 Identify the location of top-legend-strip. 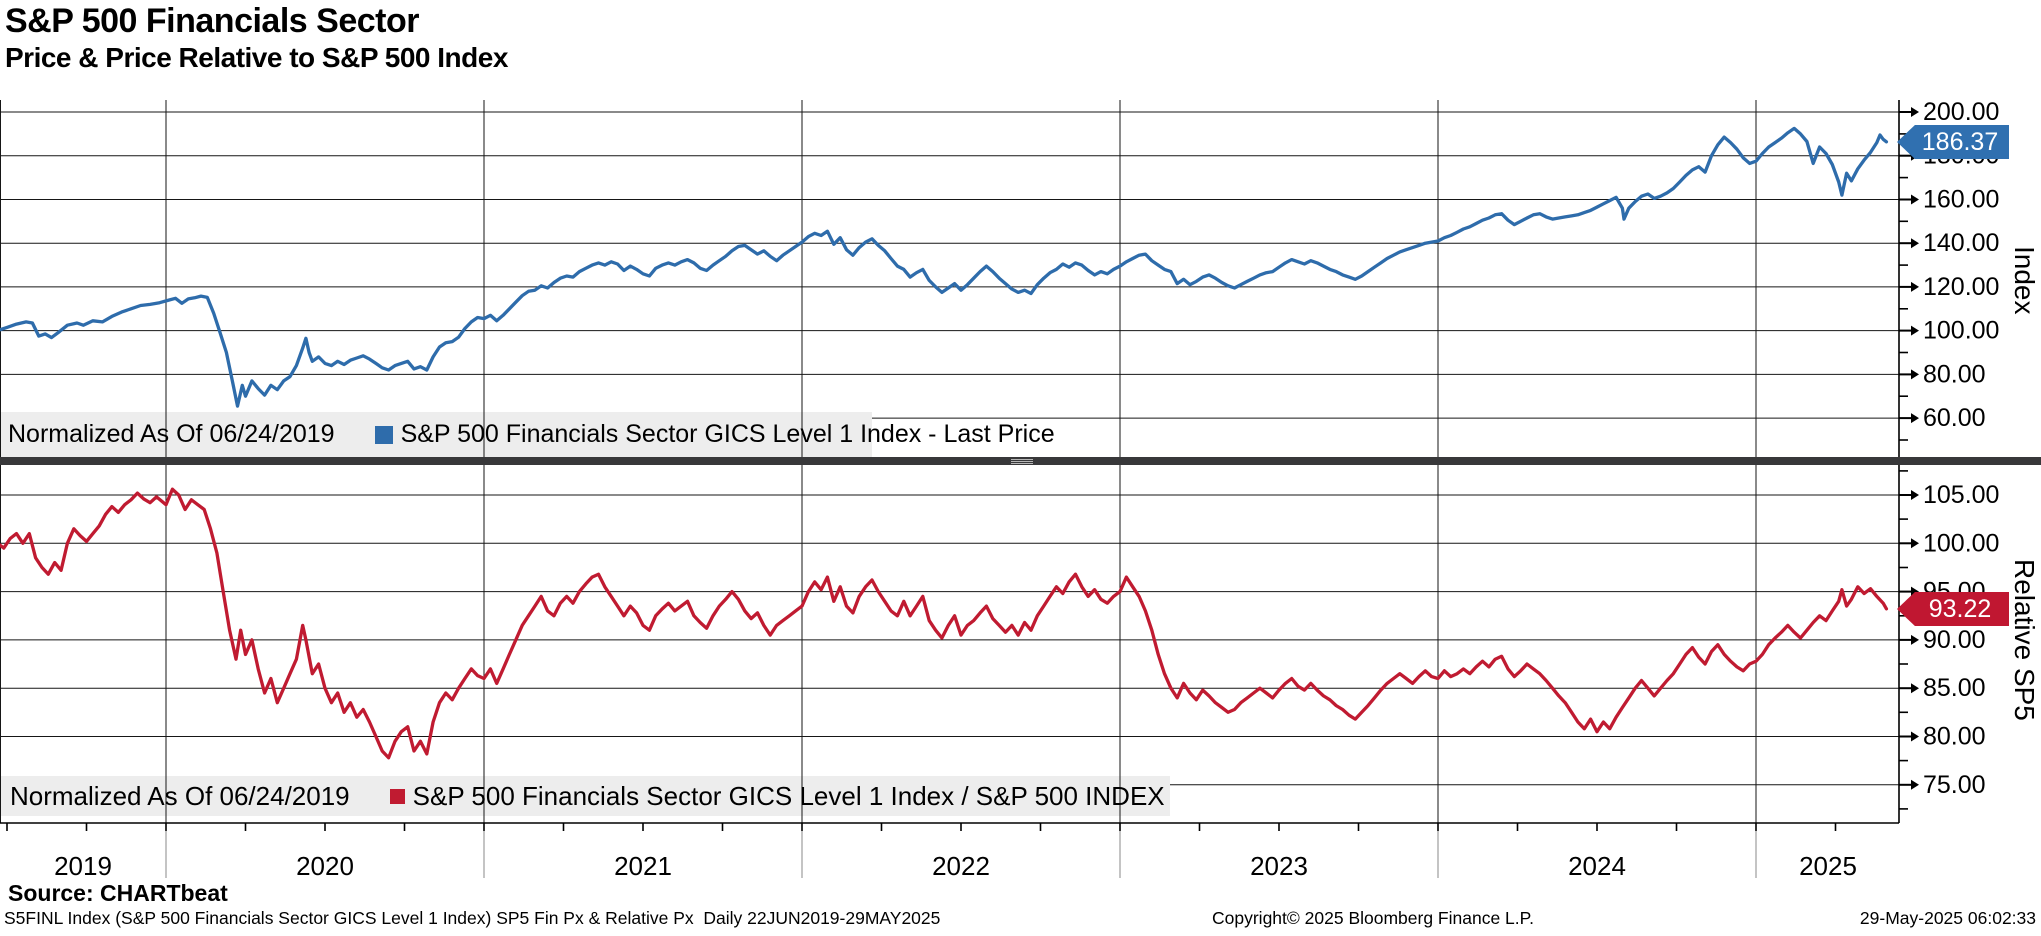
(436, 434).